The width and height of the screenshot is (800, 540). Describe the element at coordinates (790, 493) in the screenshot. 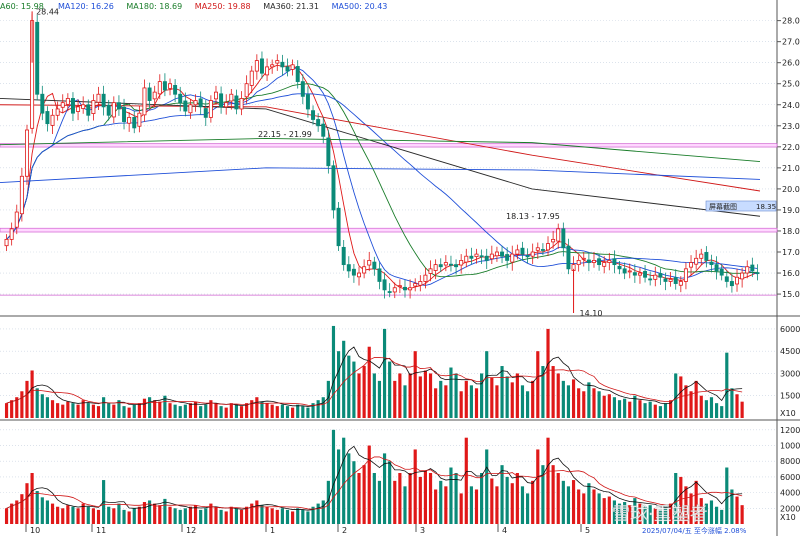

I see `vol2-tick-label: 4000` at that location.